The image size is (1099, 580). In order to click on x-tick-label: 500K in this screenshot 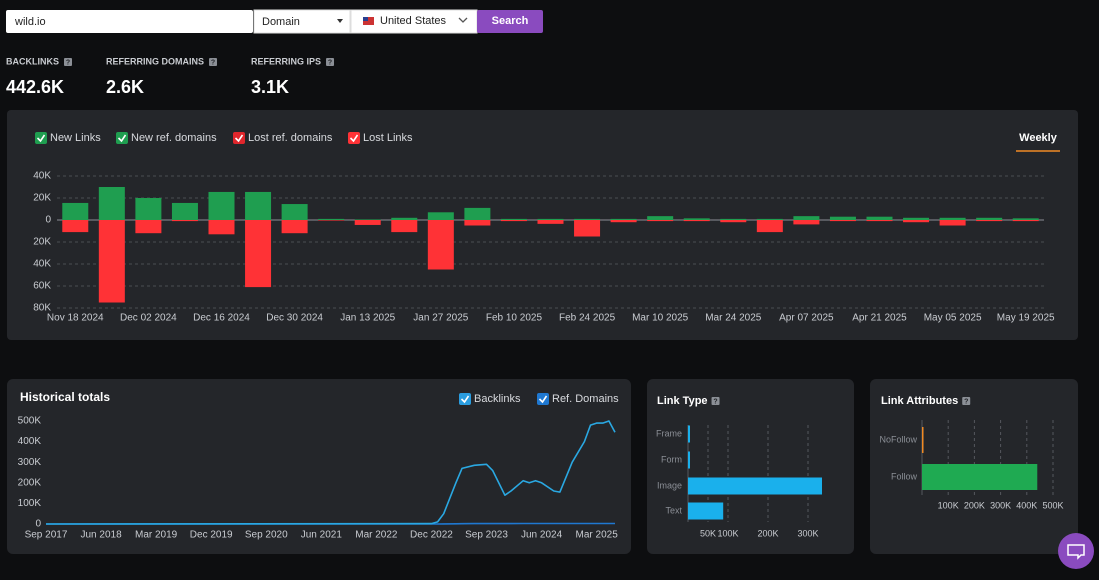, I will do `click(1052, 505)`.